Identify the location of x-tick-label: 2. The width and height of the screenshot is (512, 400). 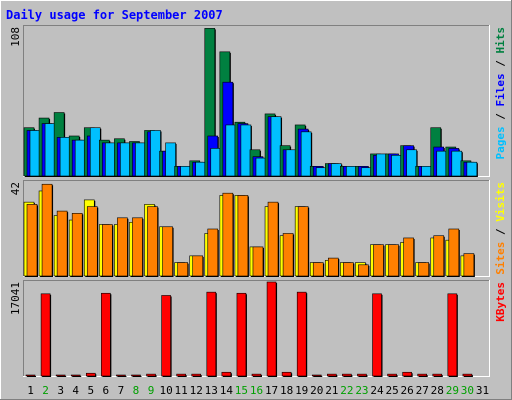
(45, 390).